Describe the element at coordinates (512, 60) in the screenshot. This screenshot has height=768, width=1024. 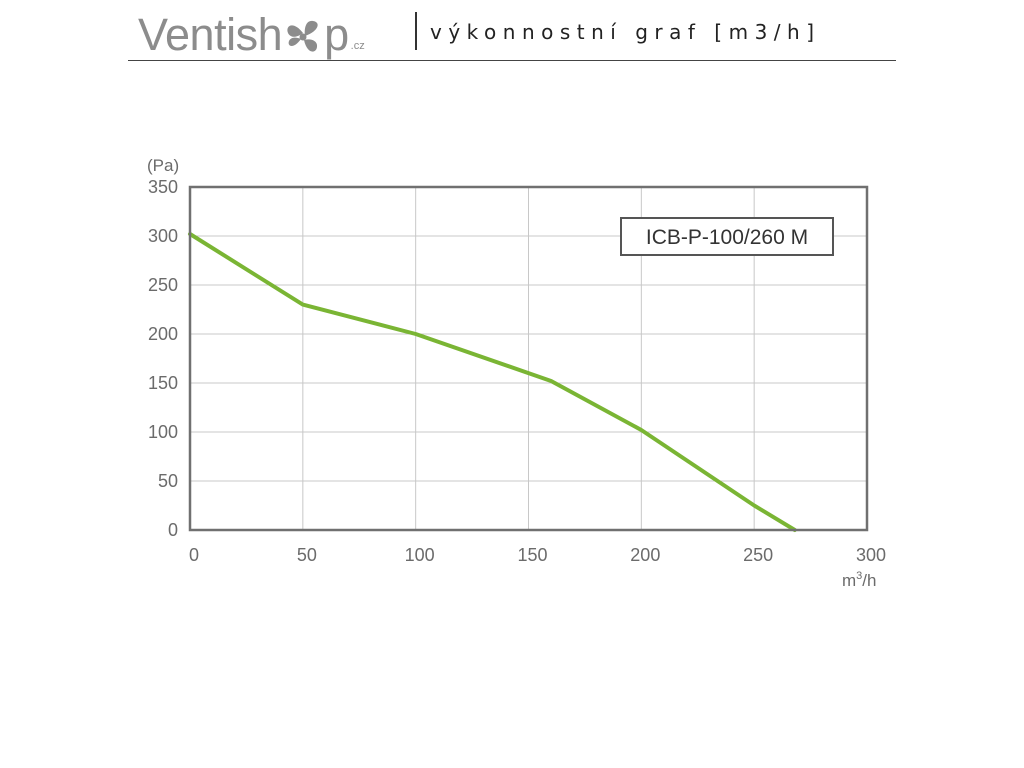
I see `header-rule` at that location.